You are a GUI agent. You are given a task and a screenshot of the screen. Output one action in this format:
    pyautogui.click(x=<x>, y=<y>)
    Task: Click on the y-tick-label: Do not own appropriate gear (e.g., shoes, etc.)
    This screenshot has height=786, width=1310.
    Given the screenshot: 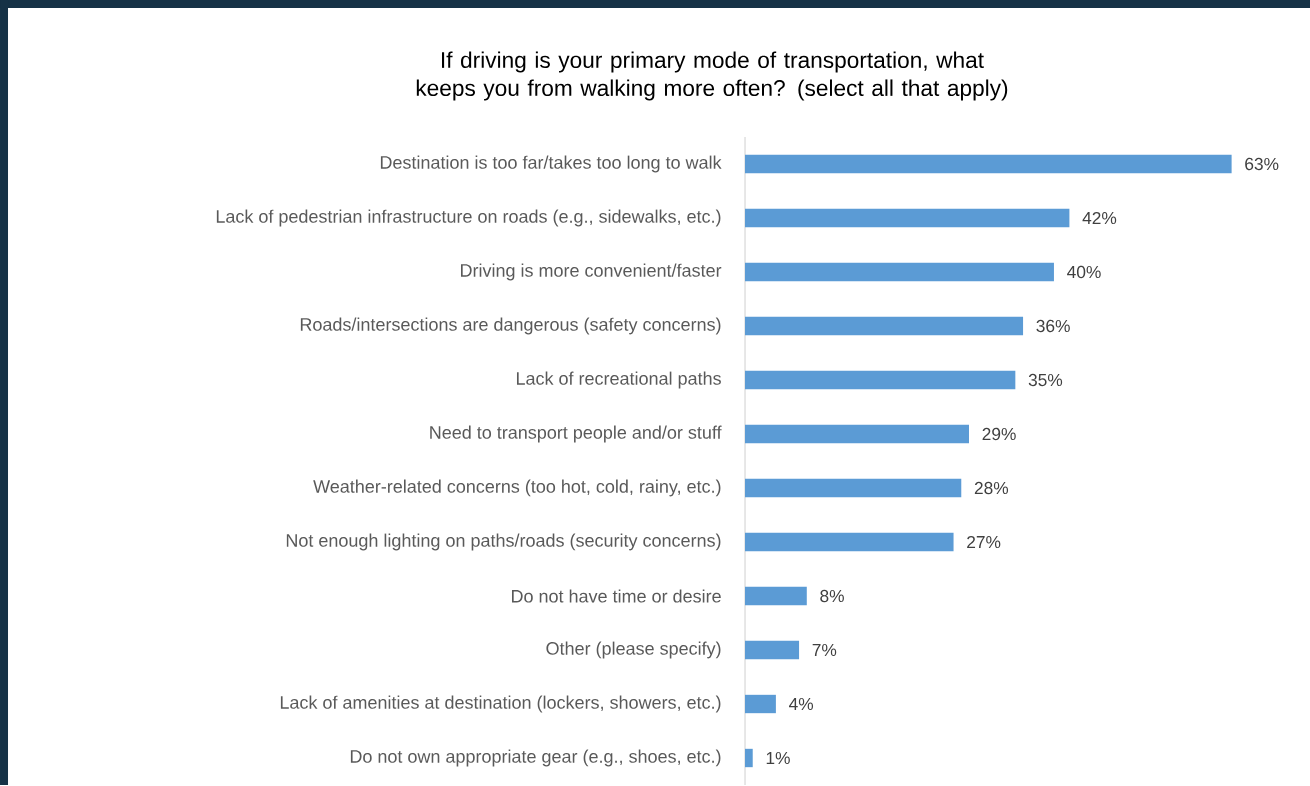 What is the action you would take?
    pyautogui.click(x=535, y=758)
    